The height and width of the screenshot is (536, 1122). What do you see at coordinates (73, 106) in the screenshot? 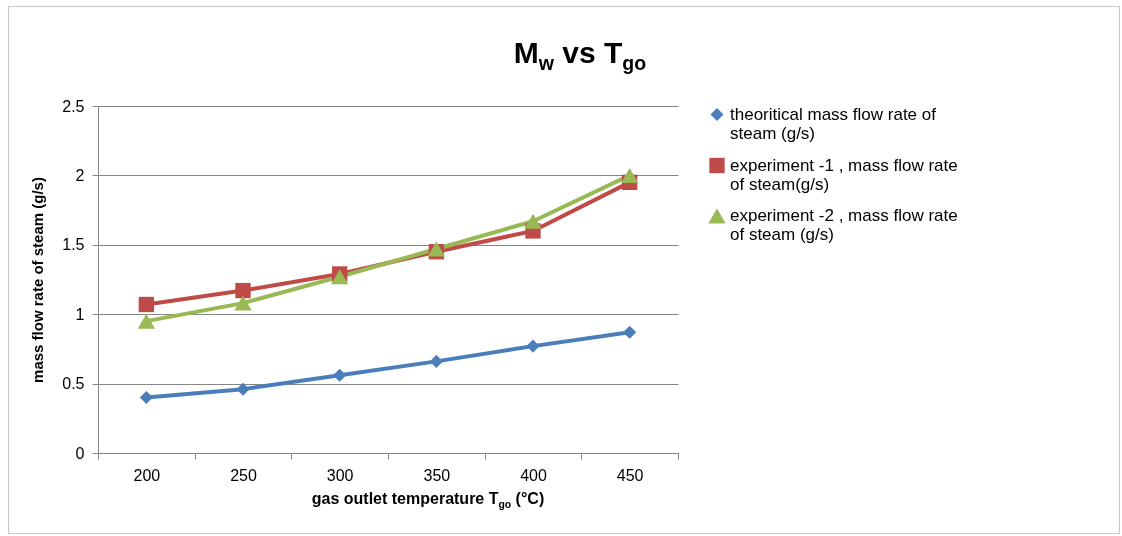
I see `y-tick-label: 2.5` at bounding box center [73, 106].